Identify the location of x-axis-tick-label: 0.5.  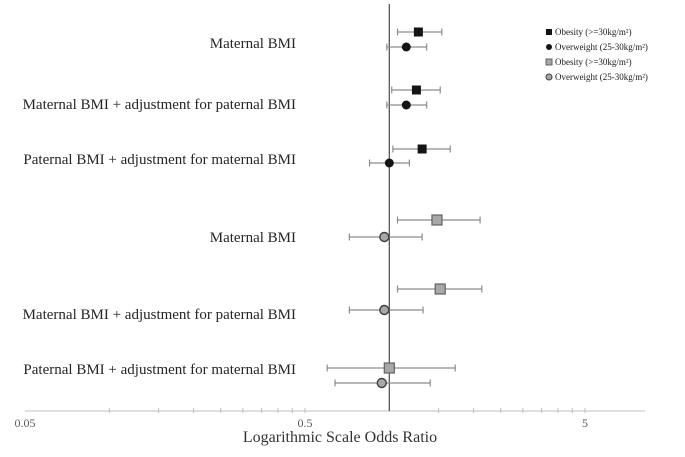
(305, 423).